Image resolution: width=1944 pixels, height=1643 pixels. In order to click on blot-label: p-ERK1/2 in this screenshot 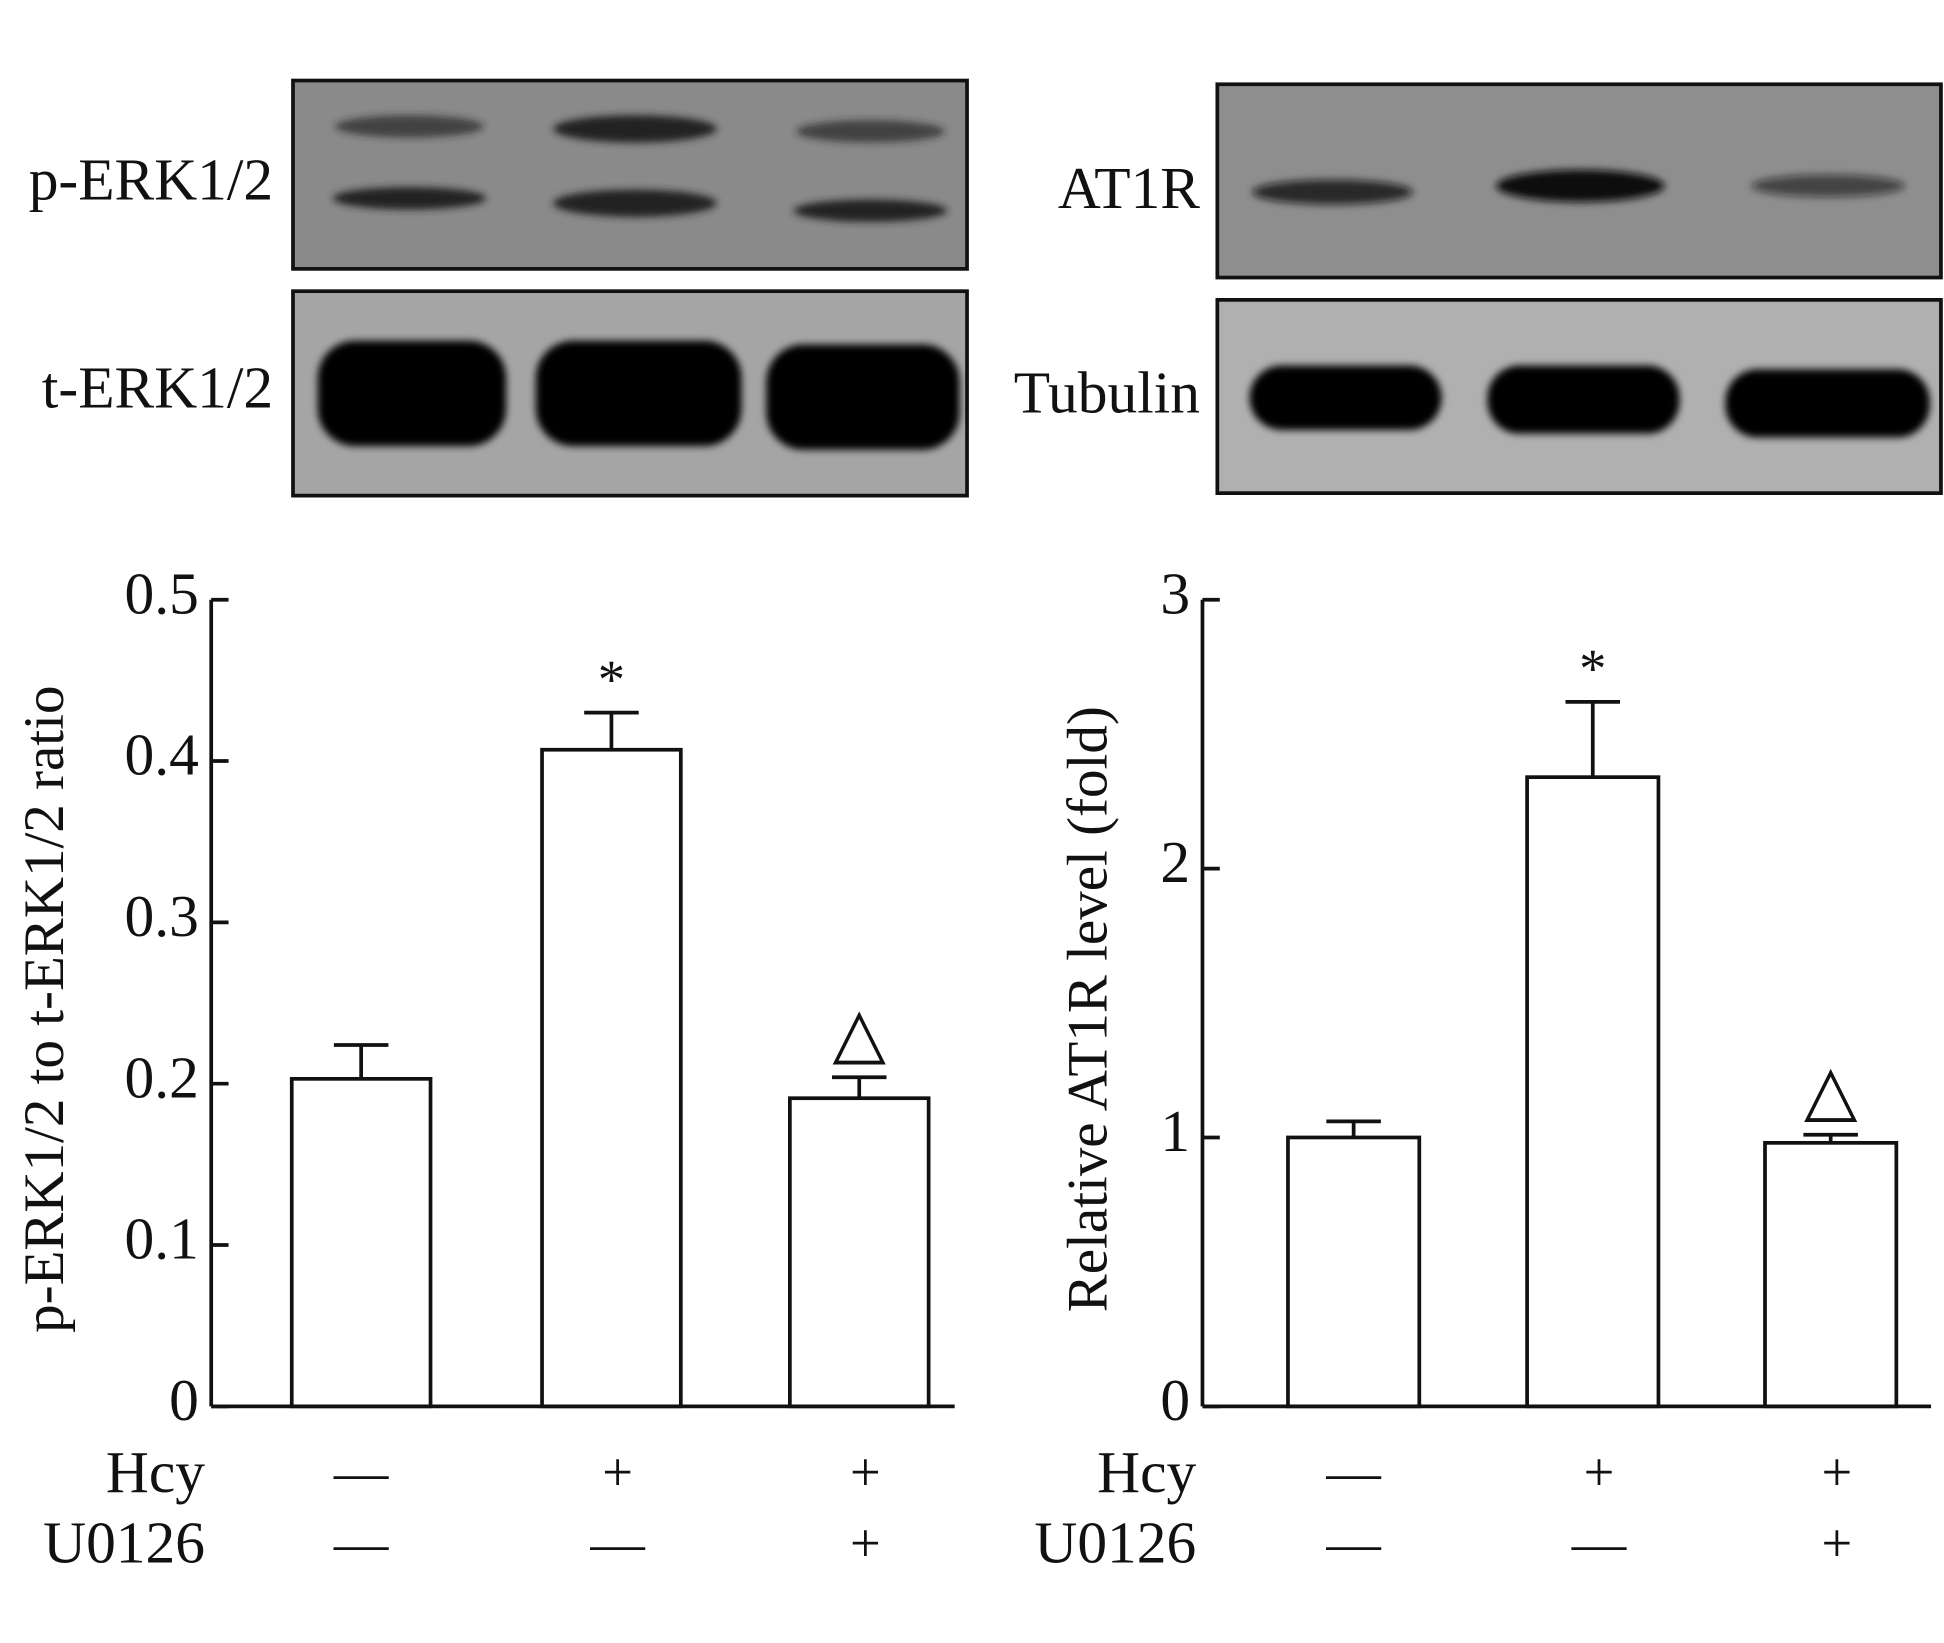, I will do `click(151, 180)`.